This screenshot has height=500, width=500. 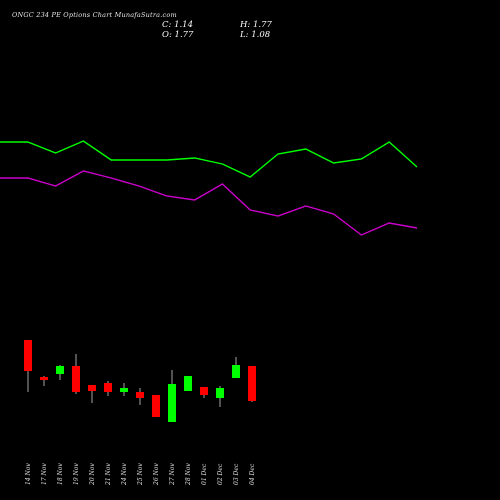 I want to click on x-tick-label: 17 Nov, so click(x=44, y=474).